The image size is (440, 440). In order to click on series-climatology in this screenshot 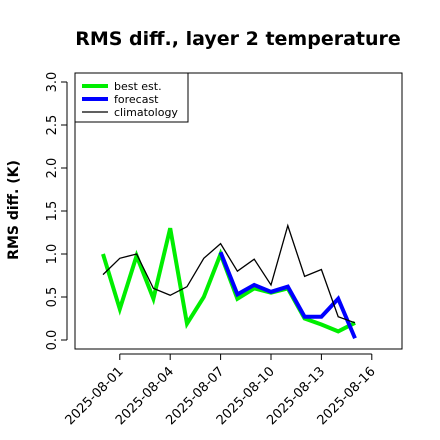, I will do `click(229, 273)`.